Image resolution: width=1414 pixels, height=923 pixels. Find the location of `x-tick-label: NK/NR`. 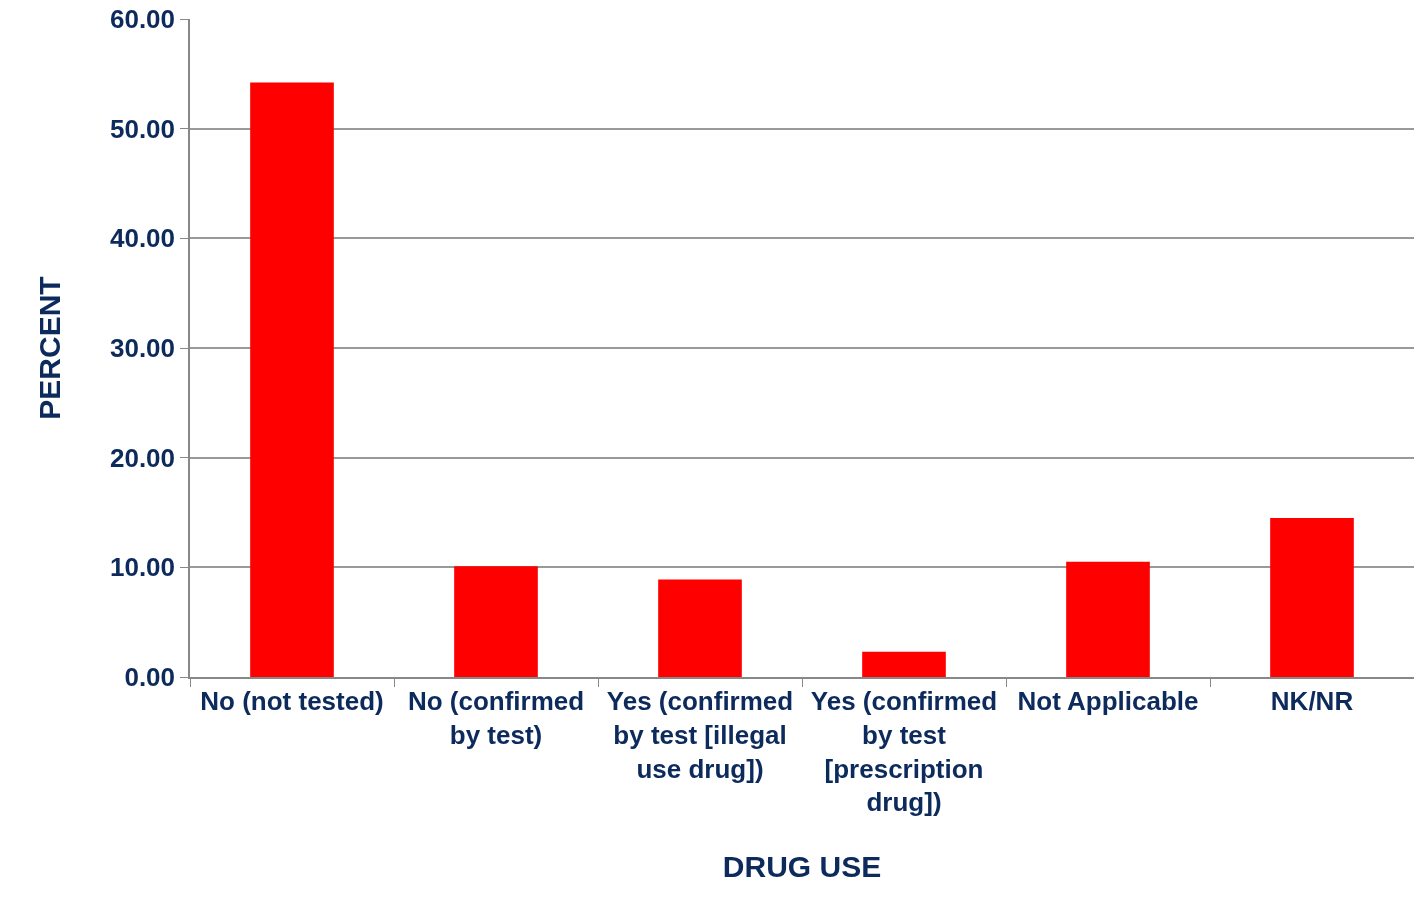

x-tick-label: NK/NR is located at coordinates (1312, 700).